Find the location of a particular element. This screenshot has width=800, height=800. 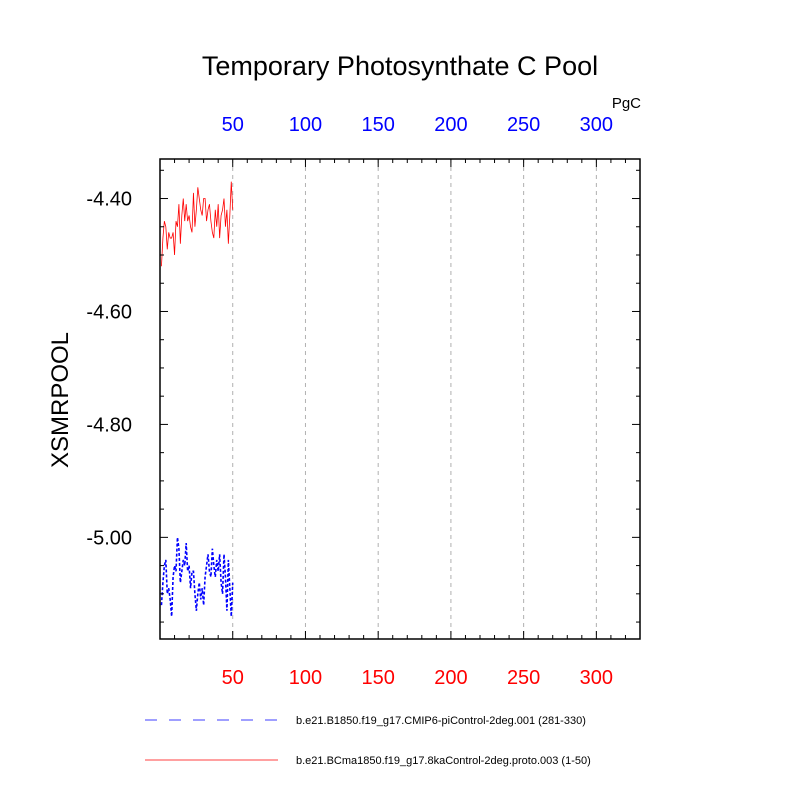

x-tick-label-top: 250 is located at coordinates (523, 125).